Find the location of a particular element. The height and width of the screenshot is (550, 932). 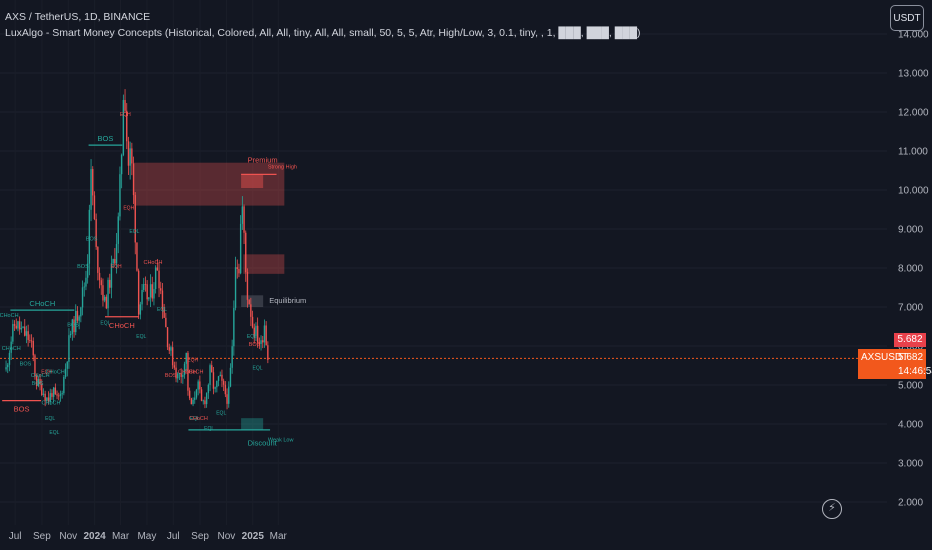

zone-label: Discount is located at coordinates (263, 442).